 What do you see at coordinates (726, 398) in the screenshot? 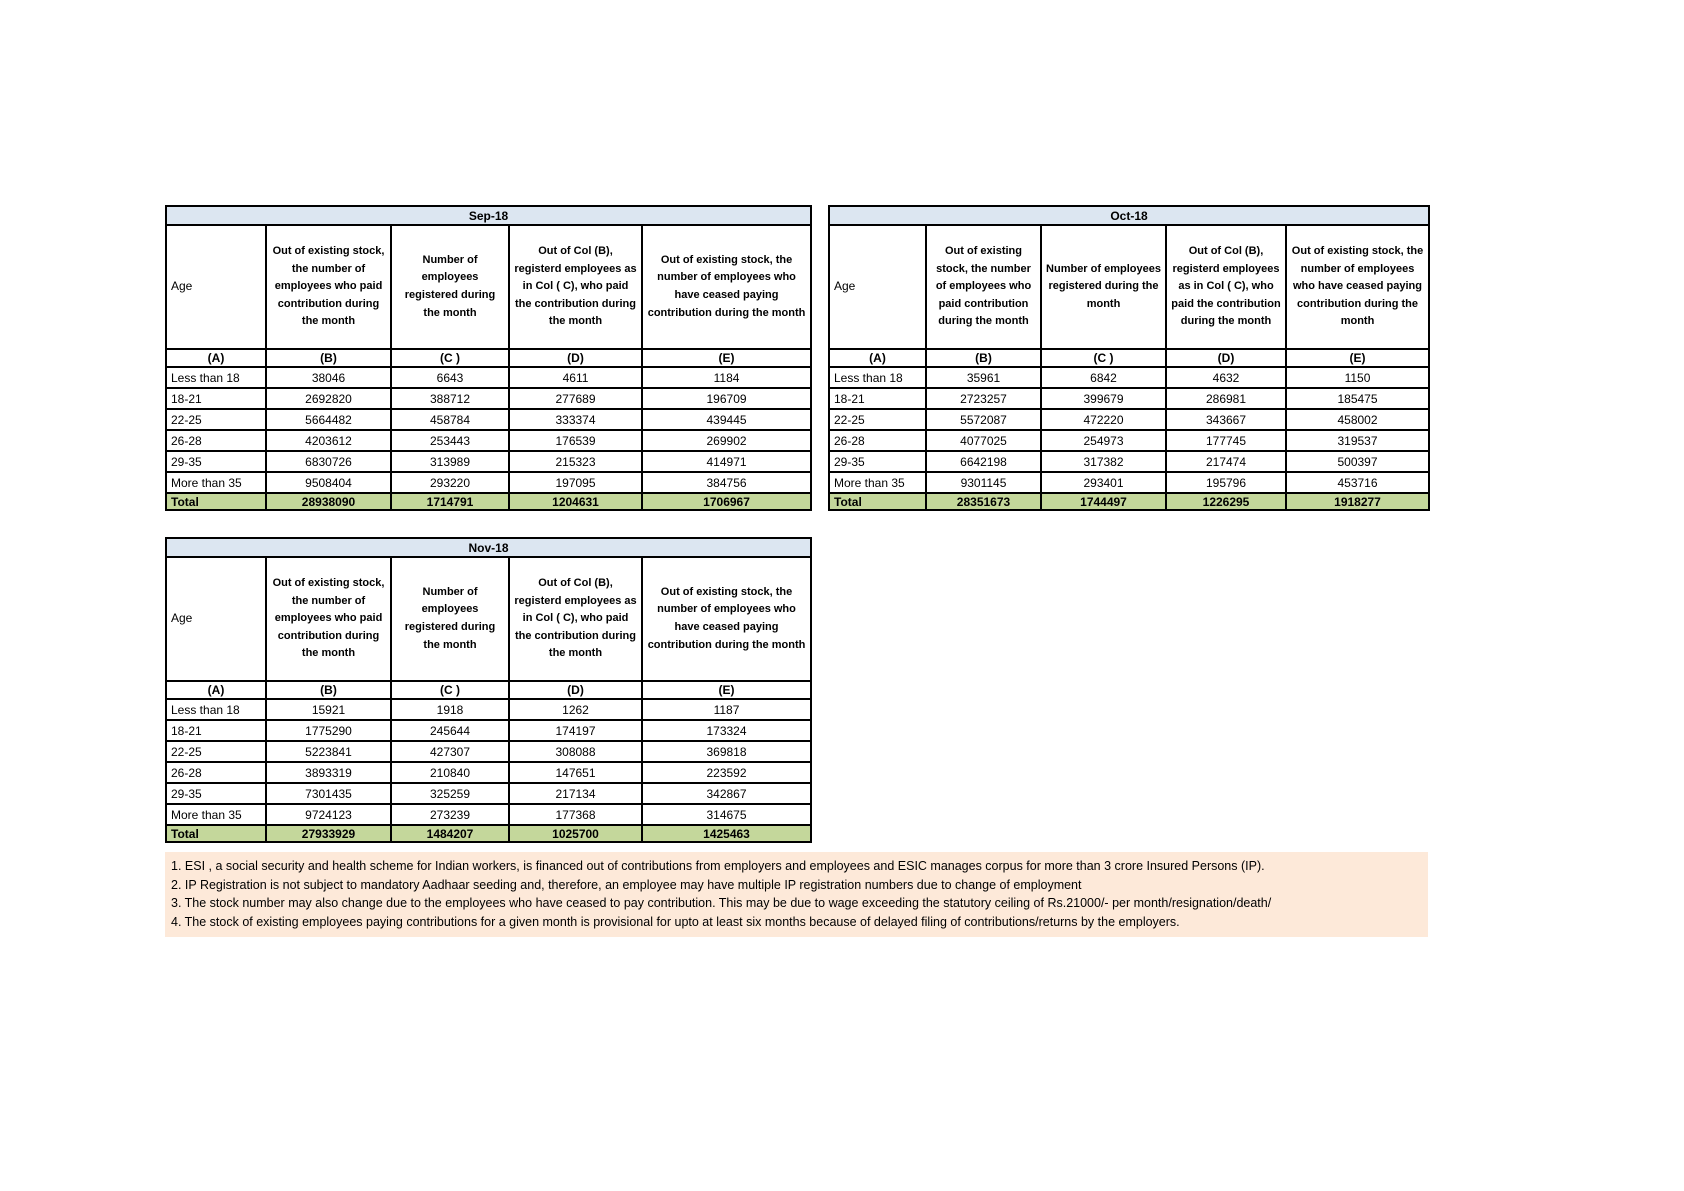
I see `data-cell: 196709` at bounding box center [726, 398].